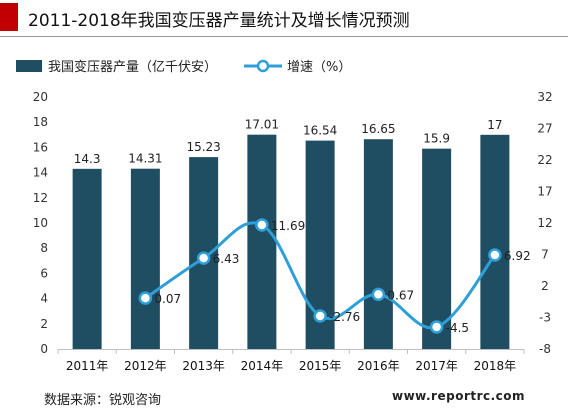 The width and height of the screenshot is (568, 417). I want to click on y-left-tick-label: 10, so click(40, 223).